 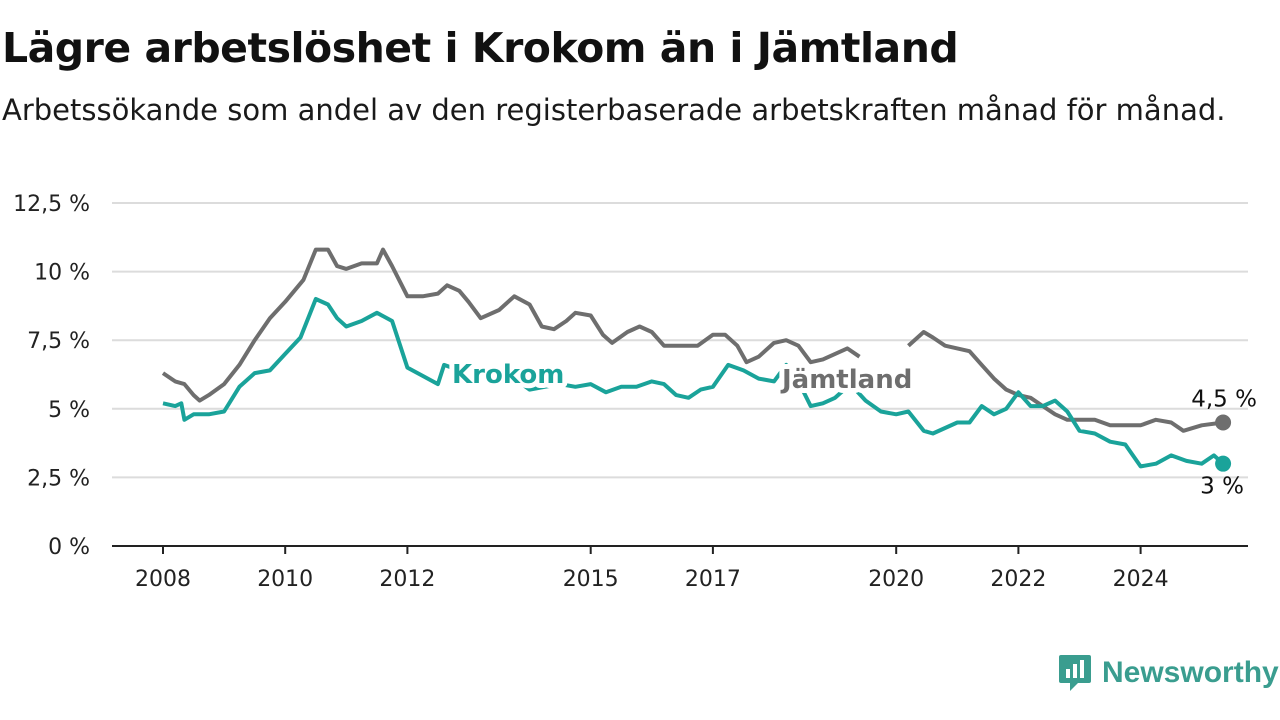 I want to click on x-tick-label: 2024, so click(x=1141, y=579).